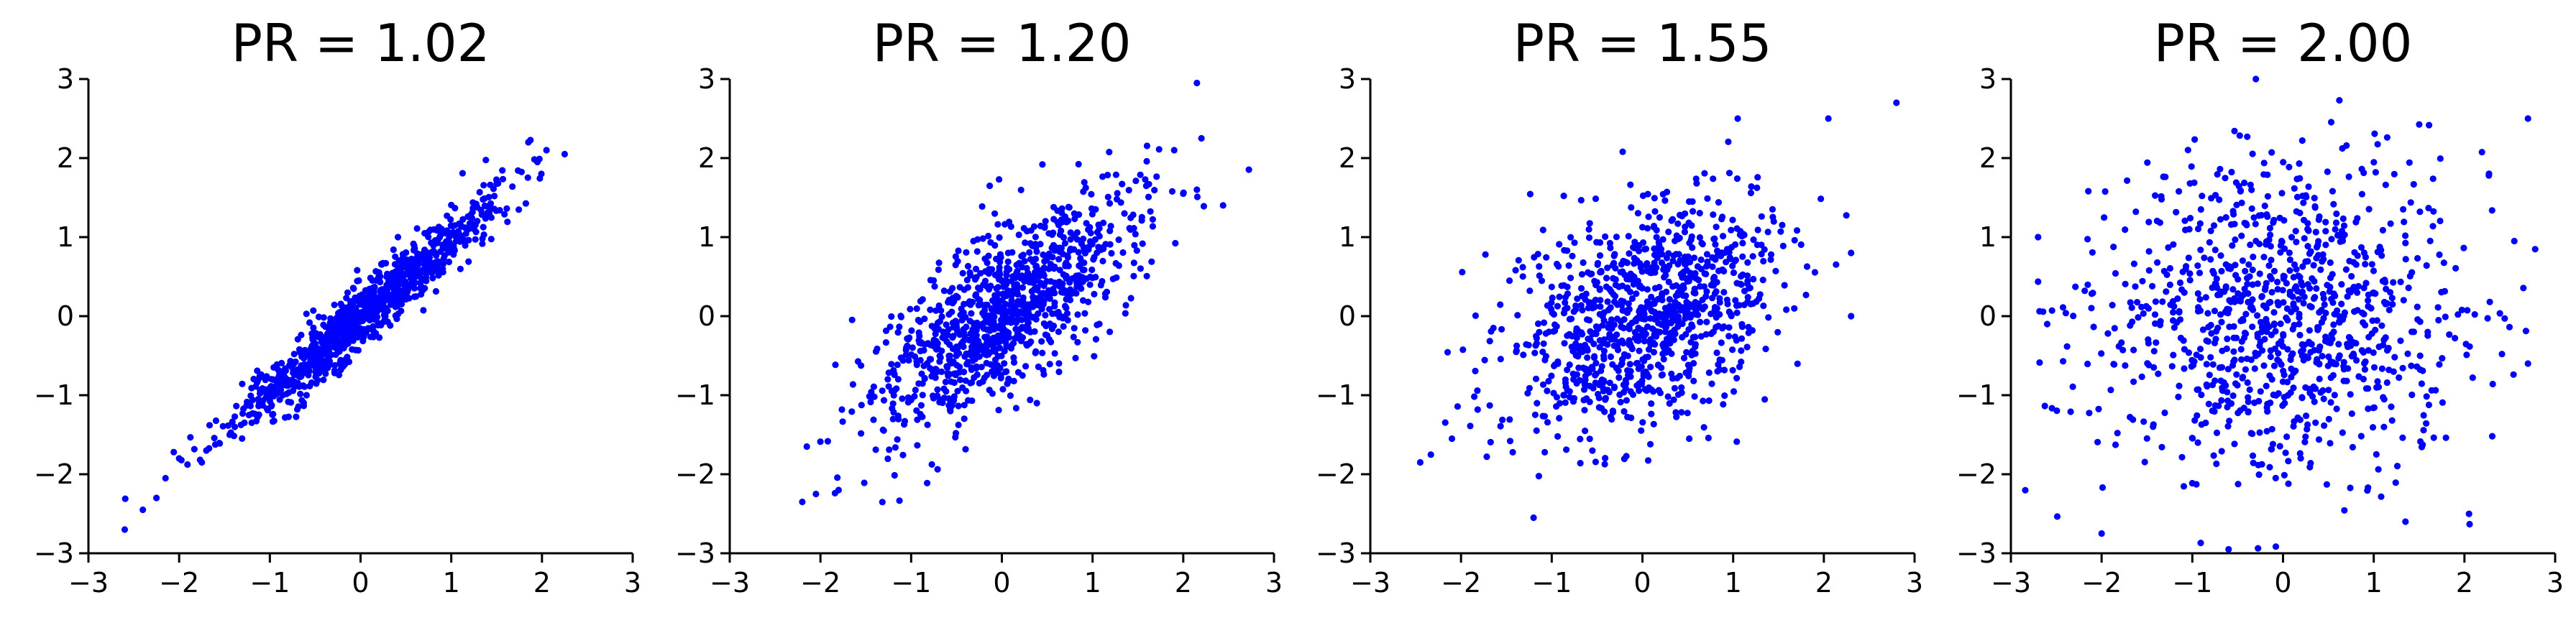  What do you see at coordinates (542, 583) in the screenshot?
I see `x-tick-label: 2` at bounding box center [542, 583].